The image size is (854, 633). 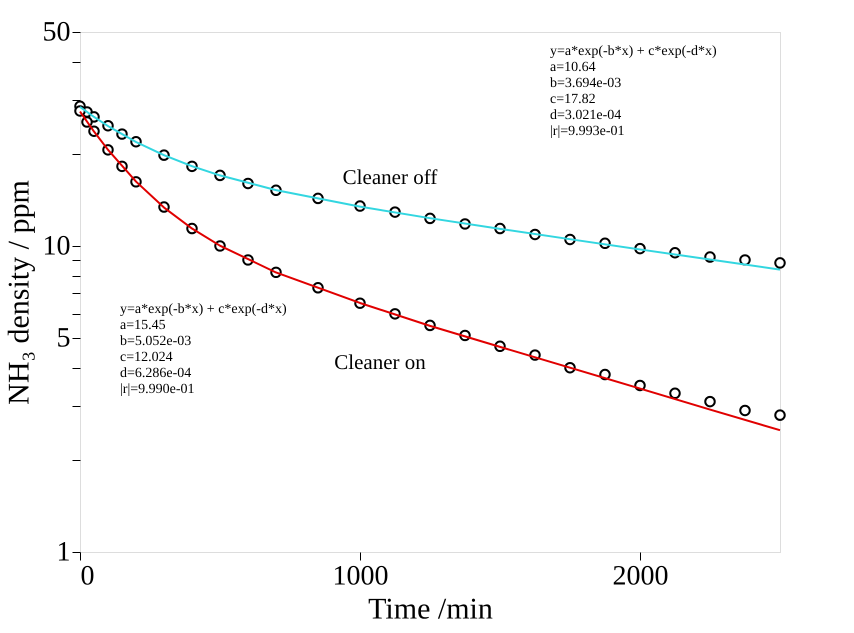 I want to click on x-tick-label: 1000, so click(x=360, y=576).